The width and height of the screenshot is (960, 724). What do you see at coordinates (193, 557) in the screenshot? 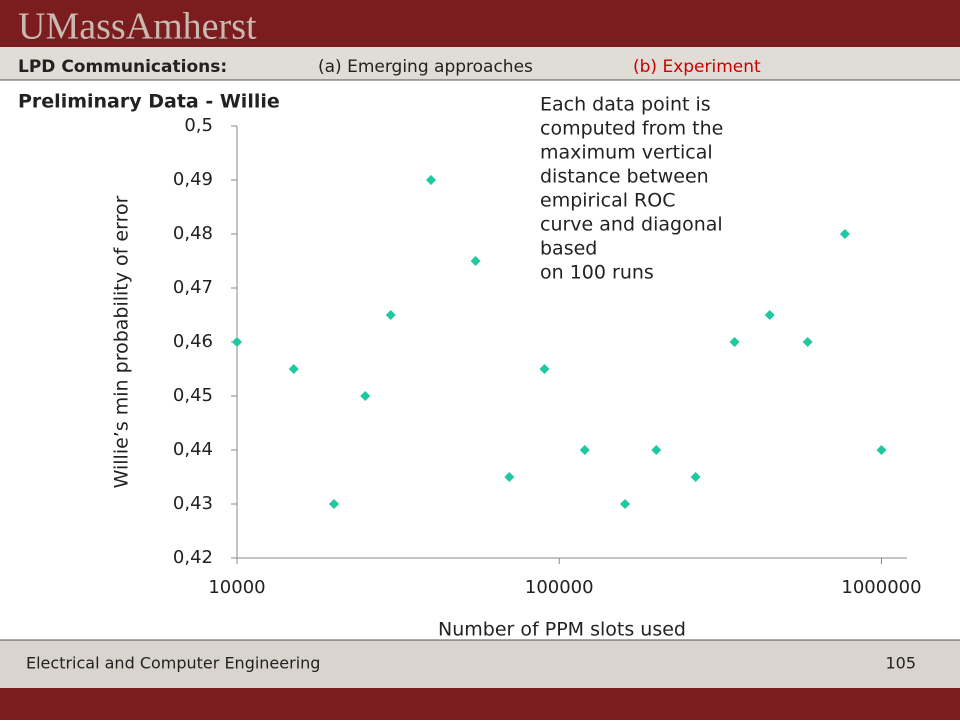
I see `y-tick-label: 0,42` at bounding box center [193, 557].